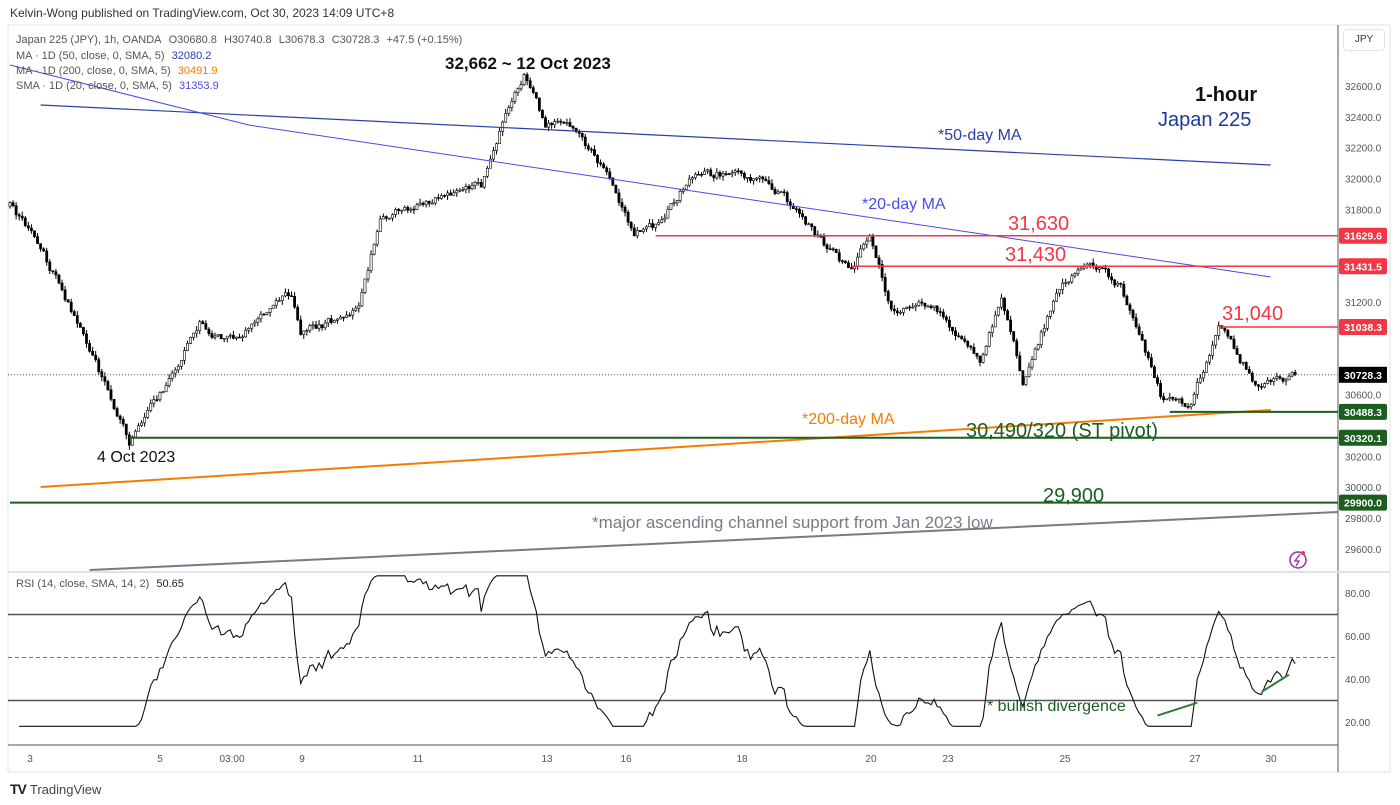  I want to click on resistance-31430-annotation: 31,430, so click(1036, 255).